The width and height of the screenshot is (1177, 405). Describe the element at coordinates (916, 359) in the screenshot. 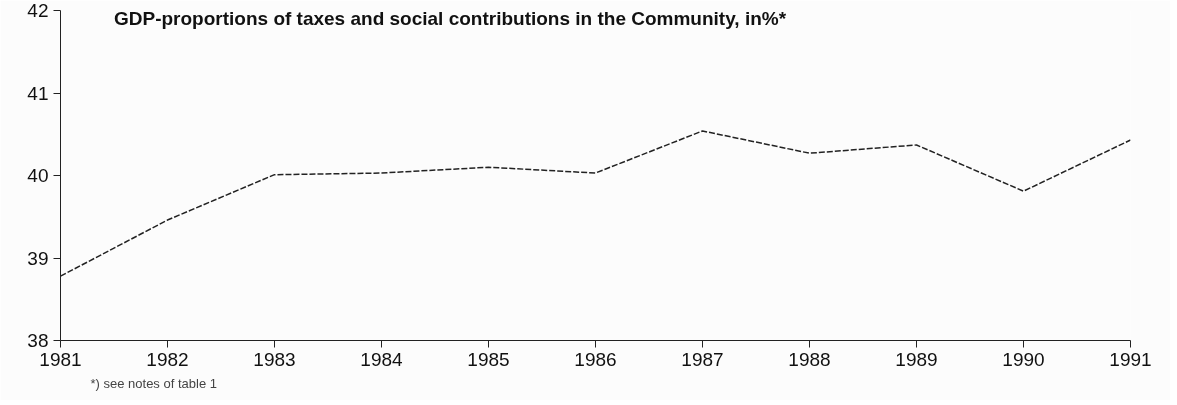

I see `x-tick-label: 1989` at that location.